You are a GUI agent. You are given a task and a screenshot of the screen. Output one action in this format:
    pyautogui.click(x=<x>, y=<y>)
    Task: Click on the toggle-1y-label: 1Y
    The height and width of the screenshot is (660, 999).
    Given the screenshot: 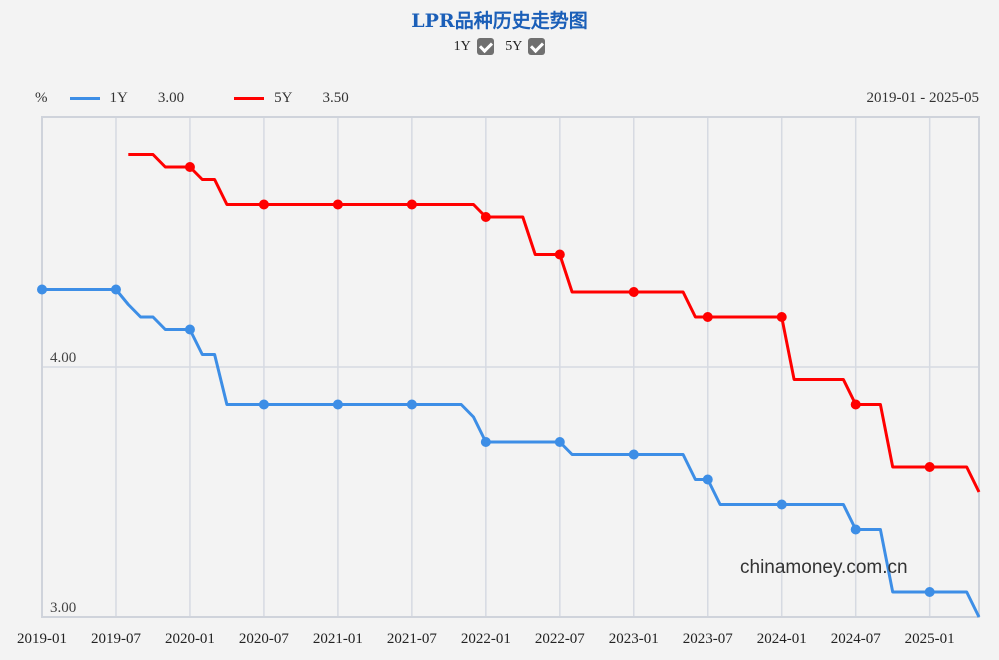 What is the action you would take?
    pyautogui.click(x=462, y=46)
    